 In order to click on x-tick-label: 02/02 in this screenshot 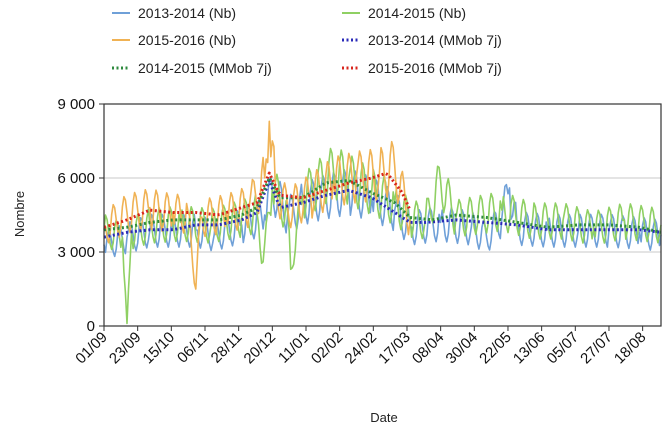, I will do `click(327, 348)`.